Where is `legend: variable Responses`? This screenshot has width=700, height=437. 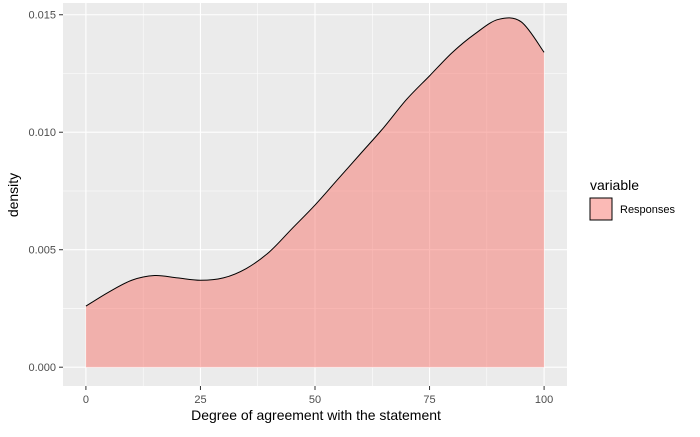
legend: variable Responses is located at coordinates (632, 199).